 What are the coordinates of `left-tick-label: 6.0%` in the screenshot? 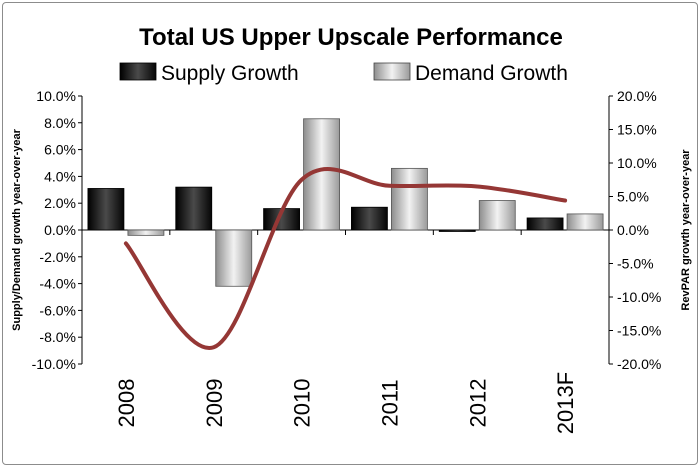 It's located at (60, 150).